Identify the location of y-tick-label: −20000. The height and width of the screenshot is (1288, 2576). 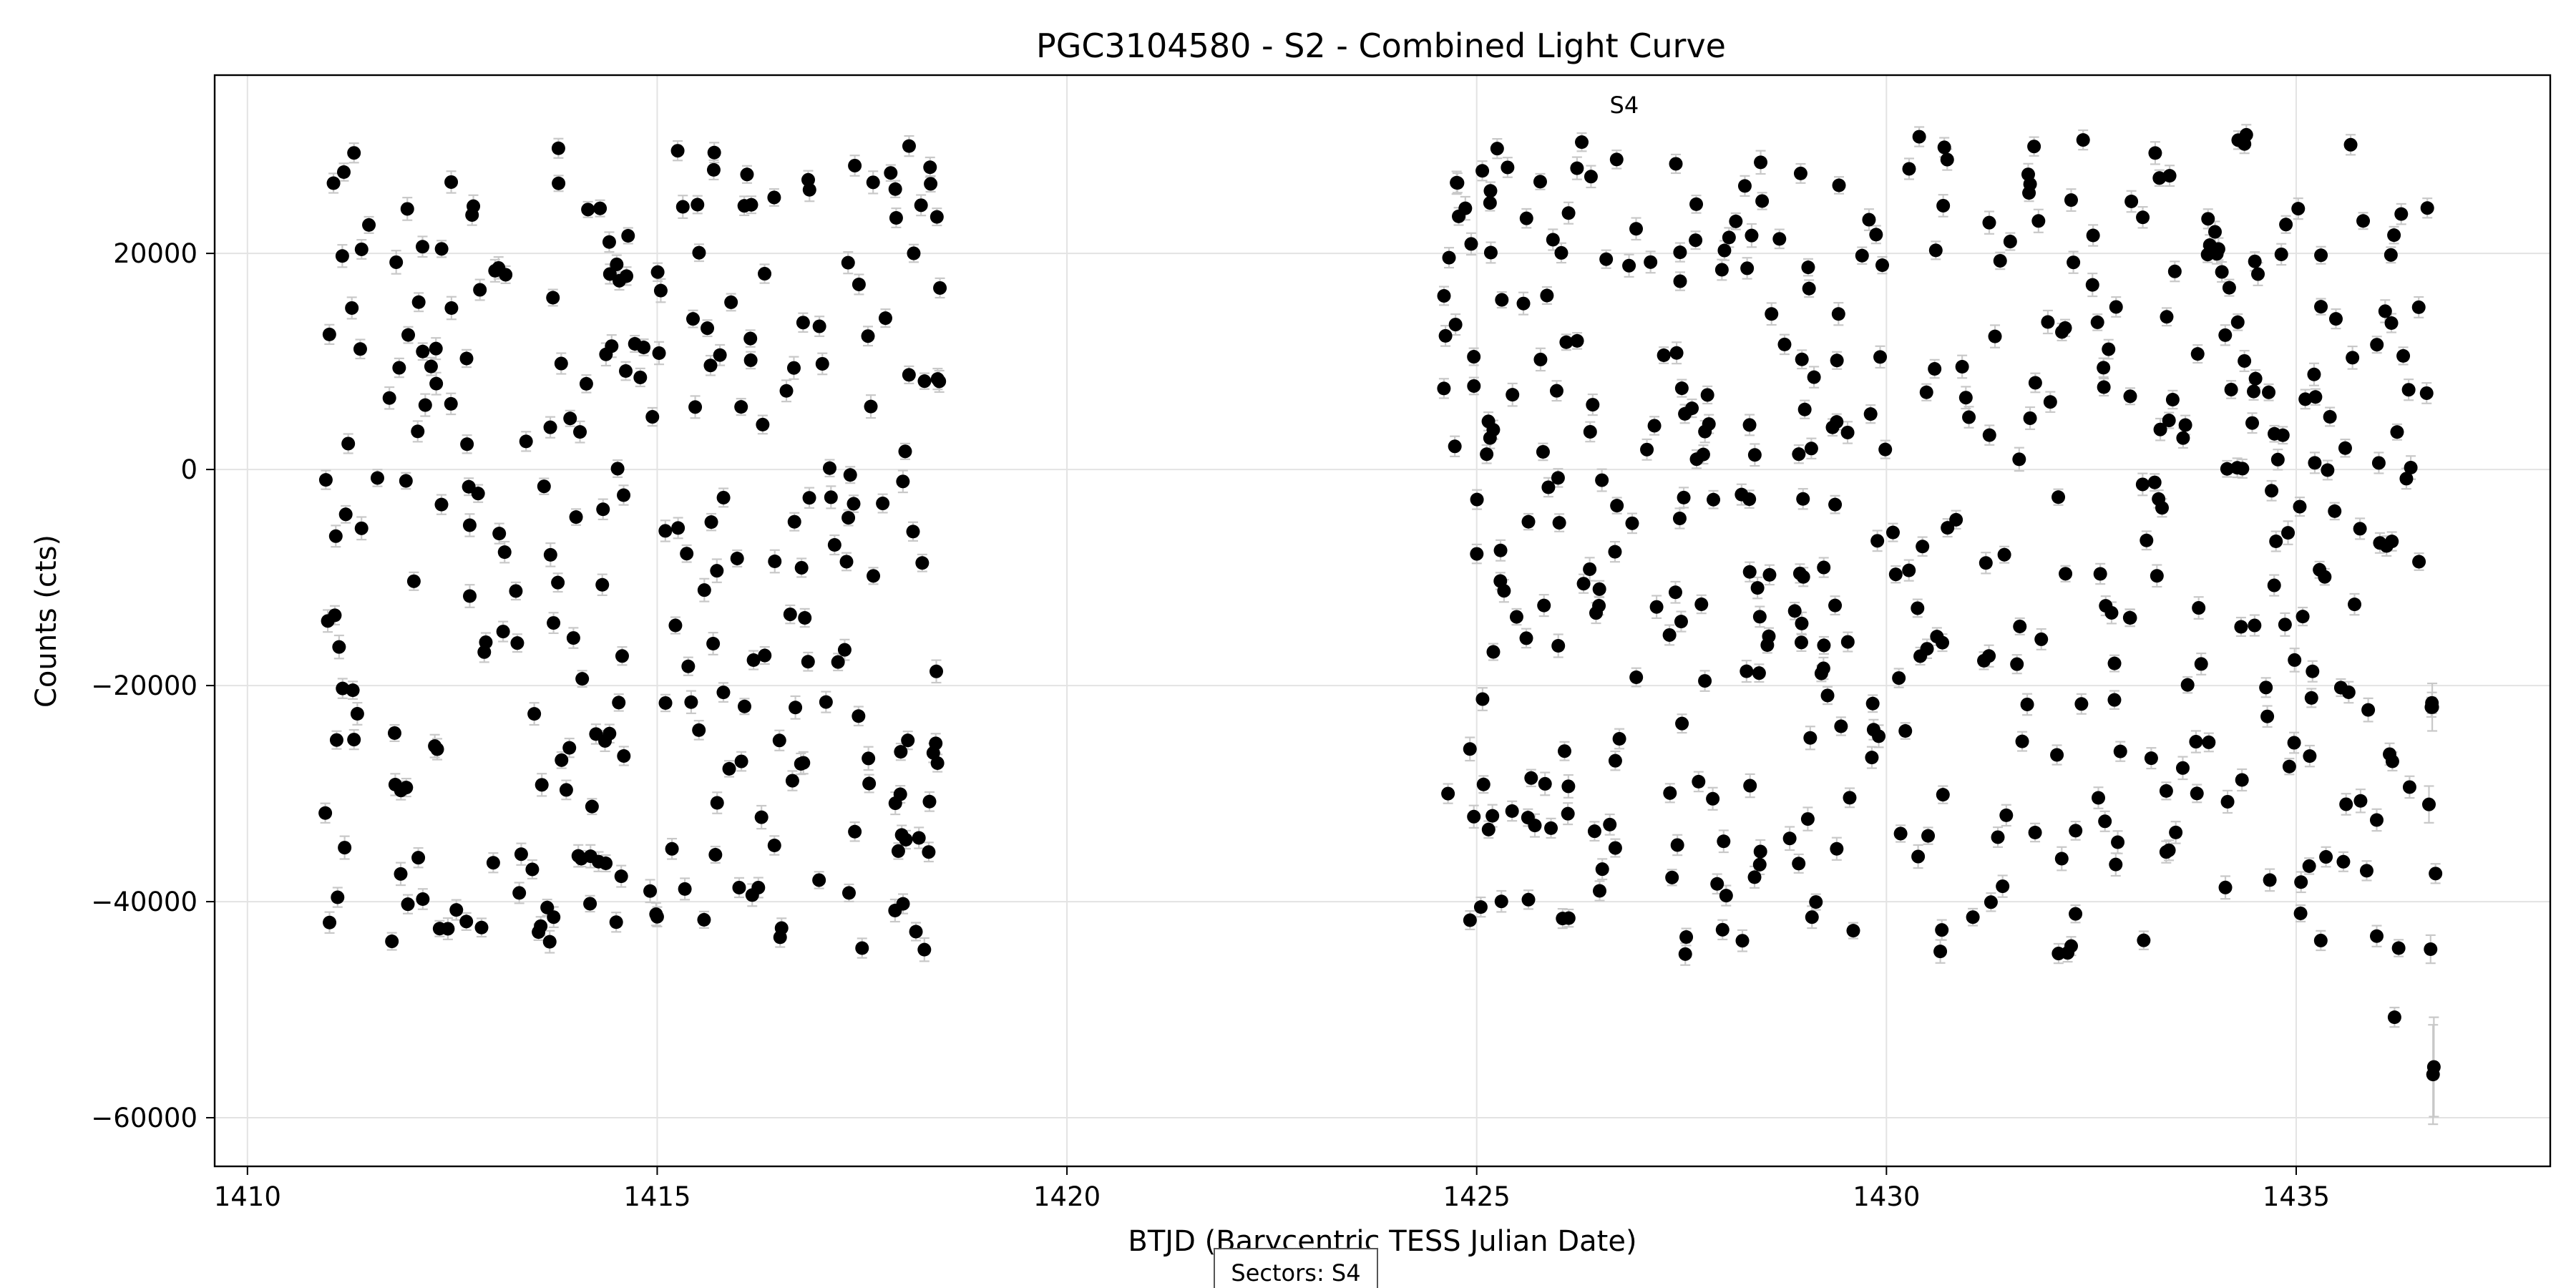
(144, 685).